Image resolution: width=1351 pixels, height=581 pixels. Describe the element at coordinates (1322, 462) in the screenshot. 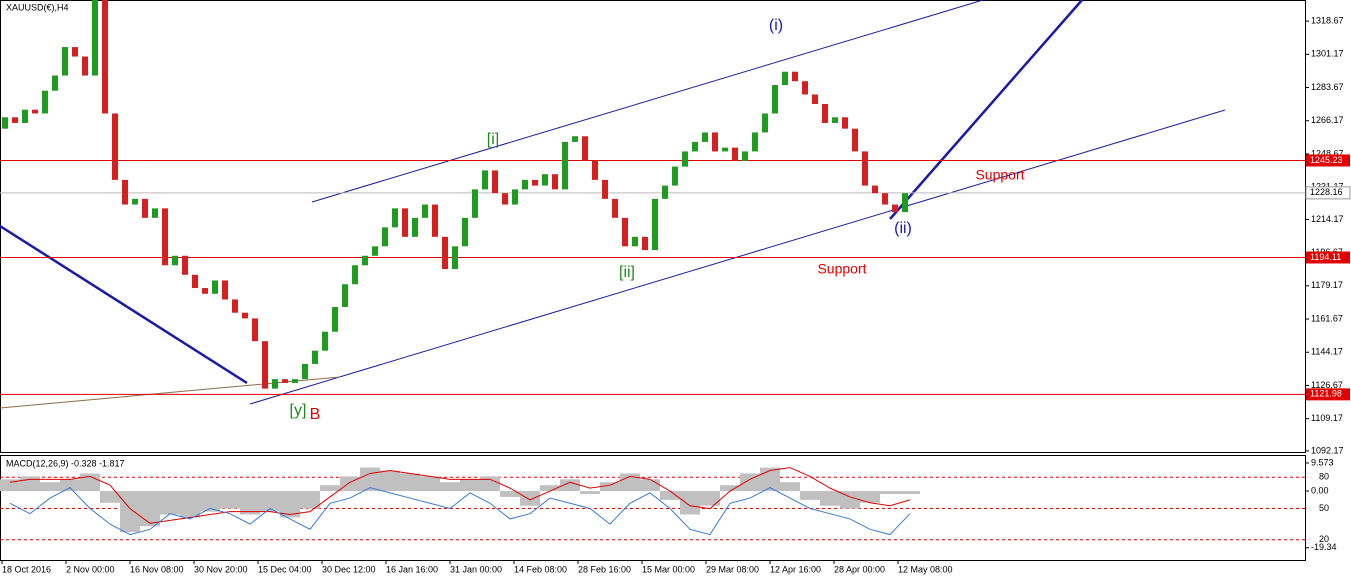

I see `y-tick-label: 9.573` at that location.